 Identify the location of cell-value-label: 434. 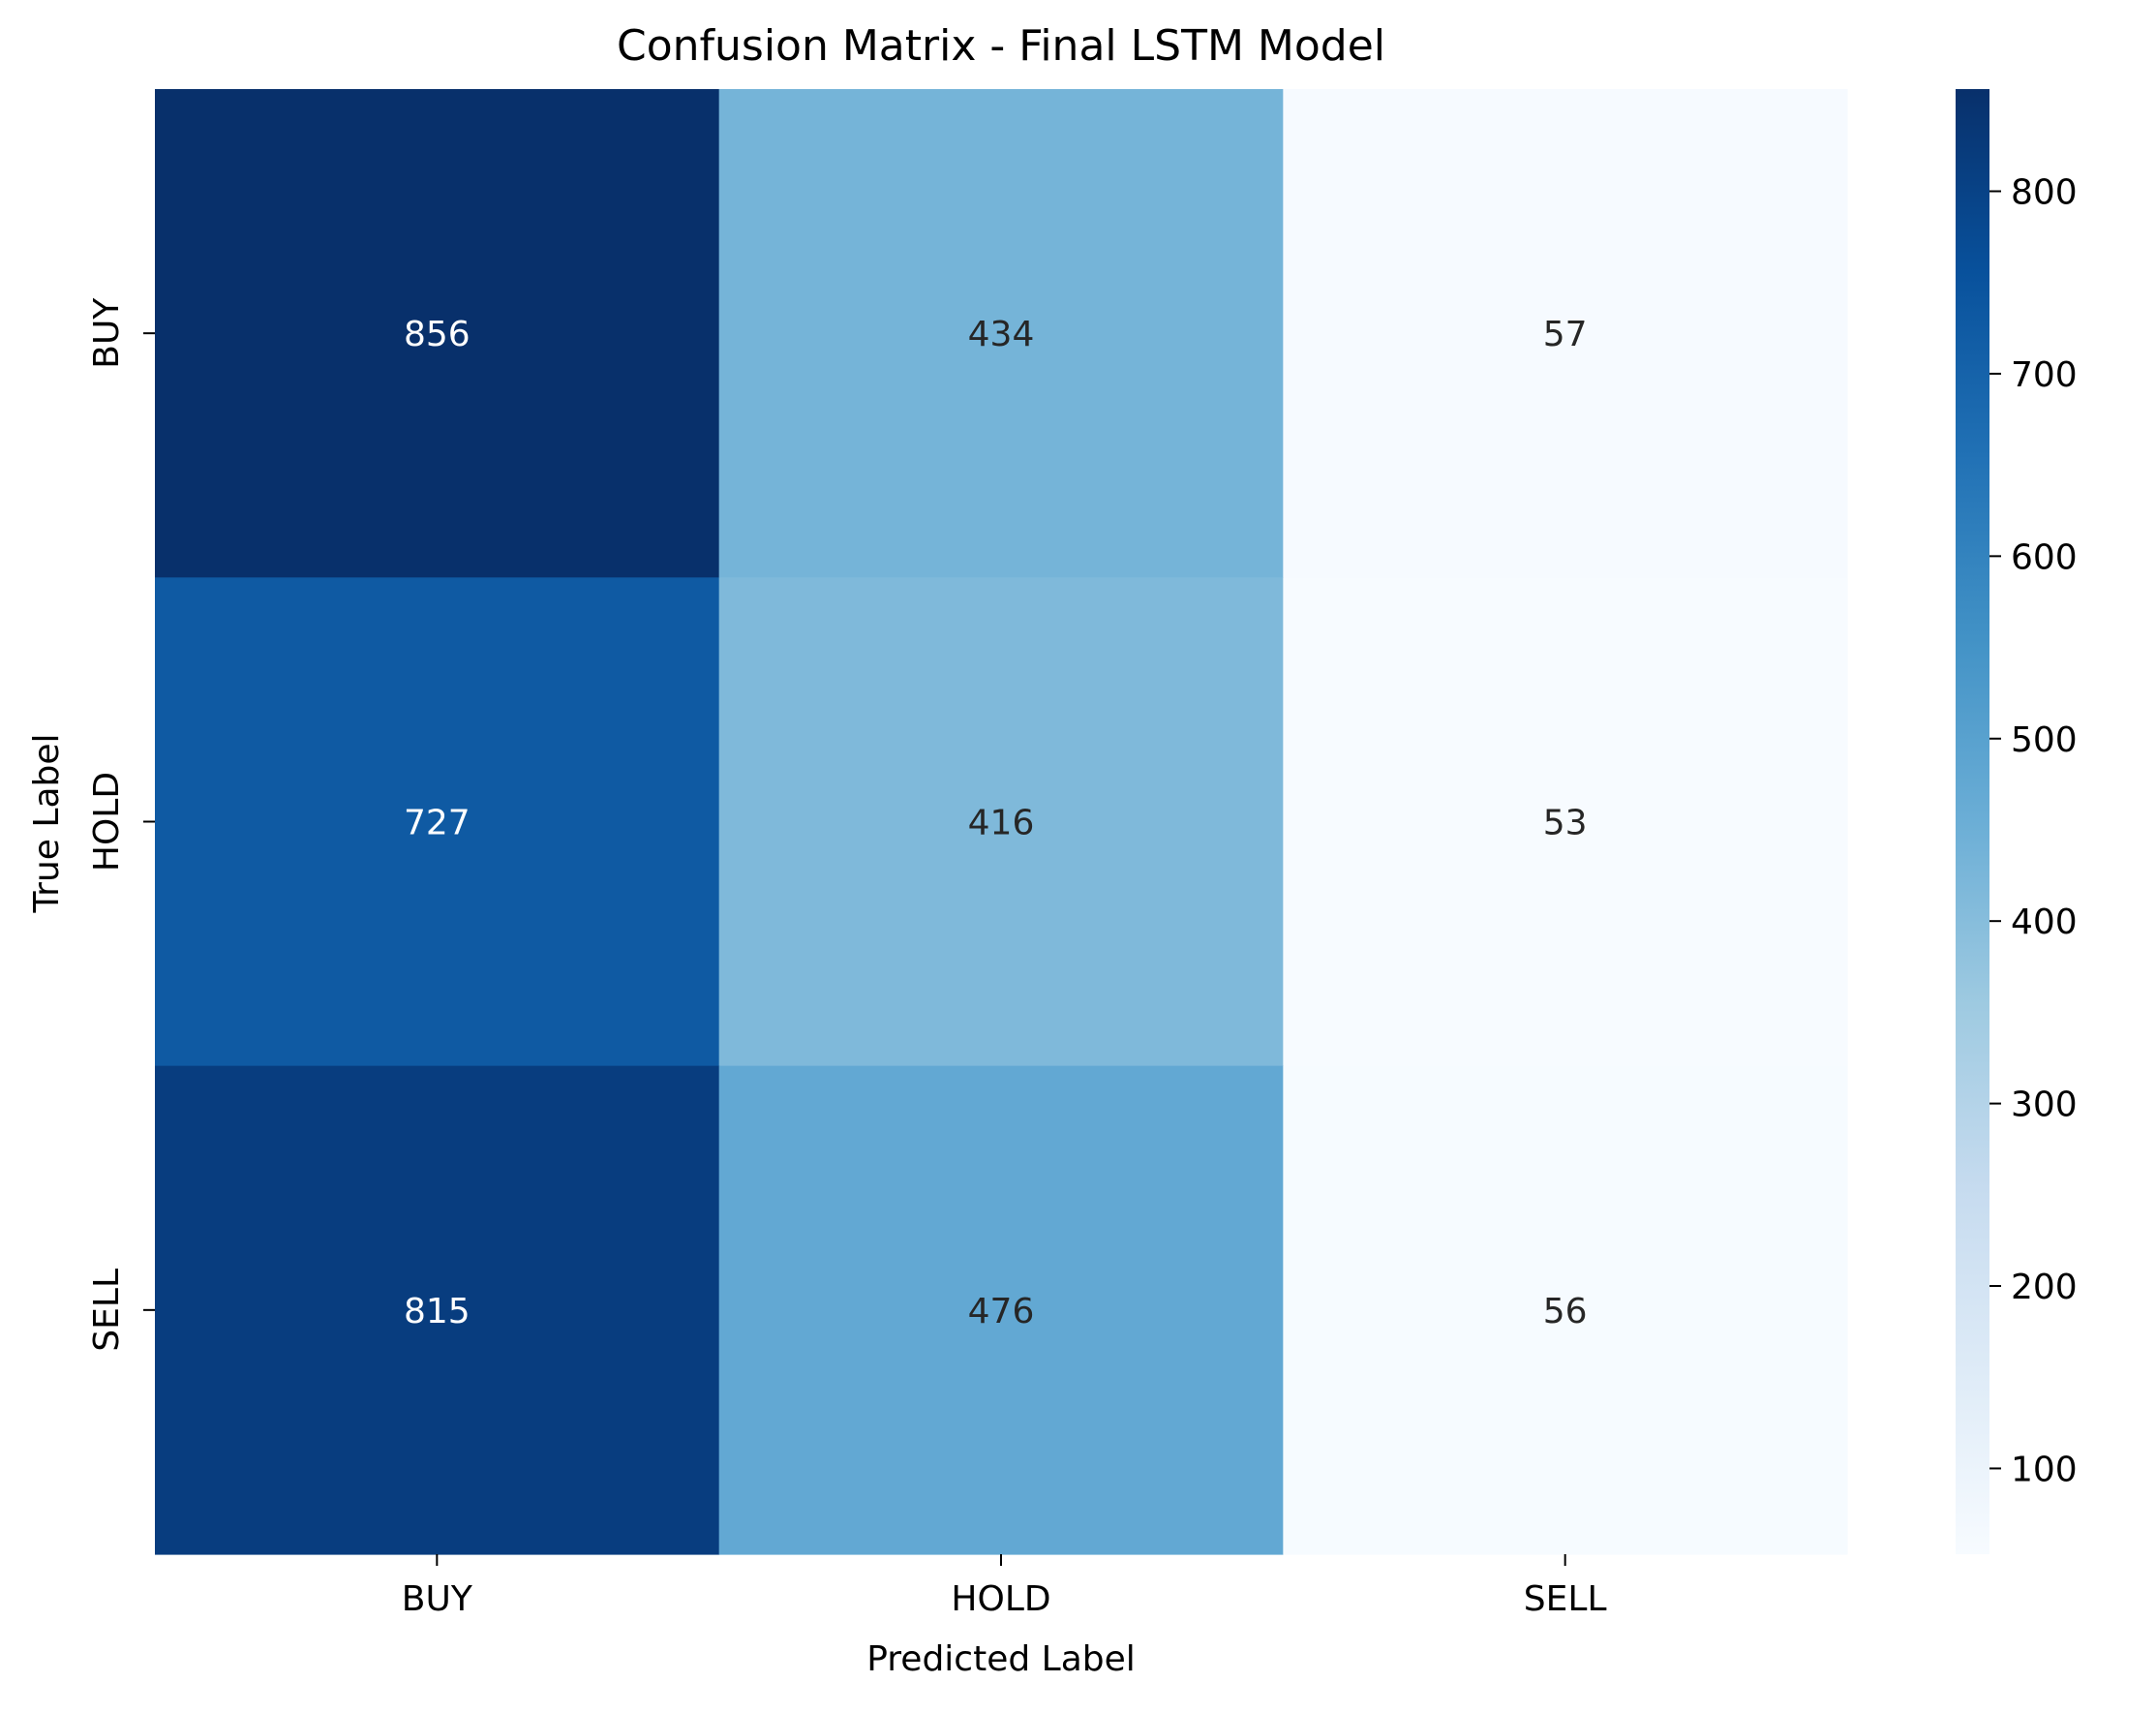
(1001, 334).